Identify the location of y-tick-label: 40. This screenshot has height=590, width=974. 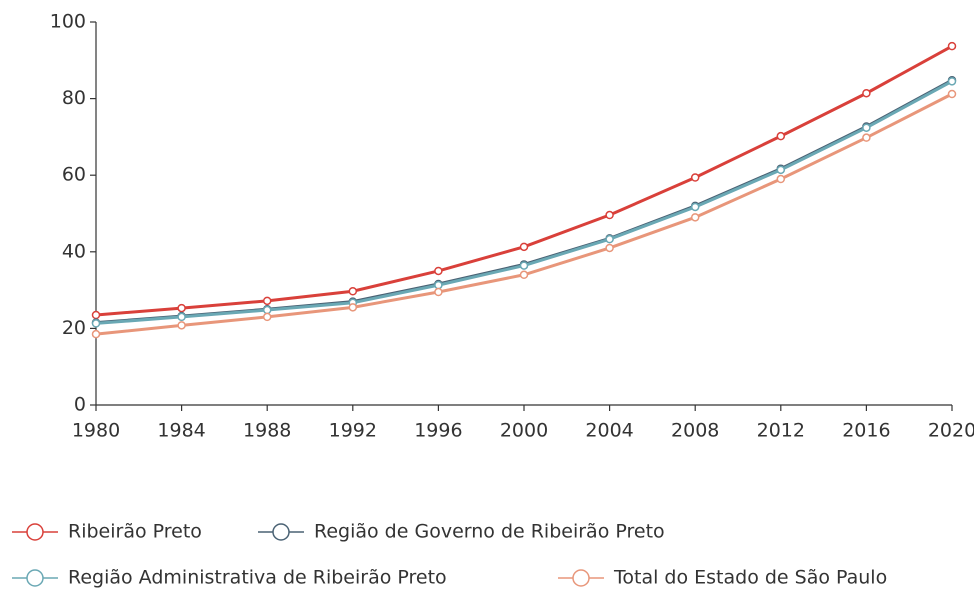
(74, 251).